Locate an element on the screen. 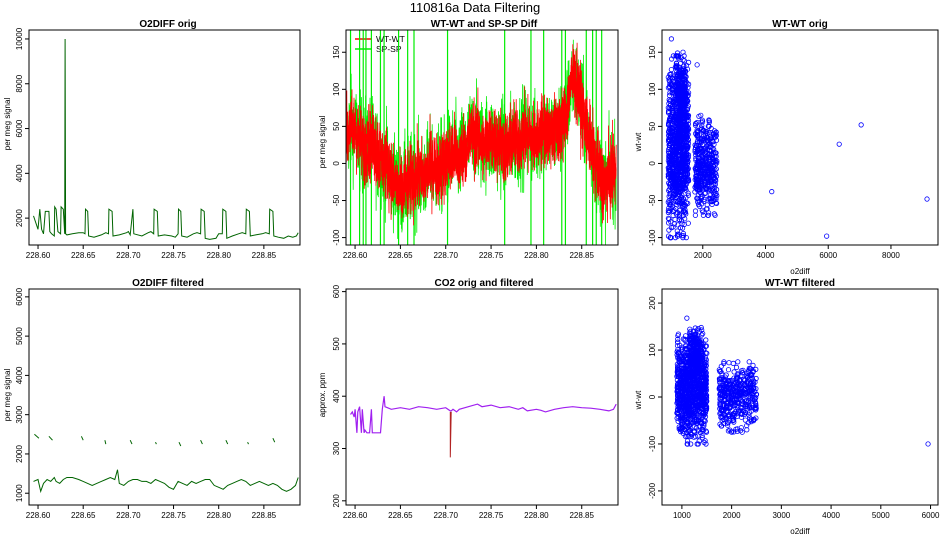 This screenshot has width=950, height=550. x-tick-label: 228.85 is located at coordinates (581, 515).